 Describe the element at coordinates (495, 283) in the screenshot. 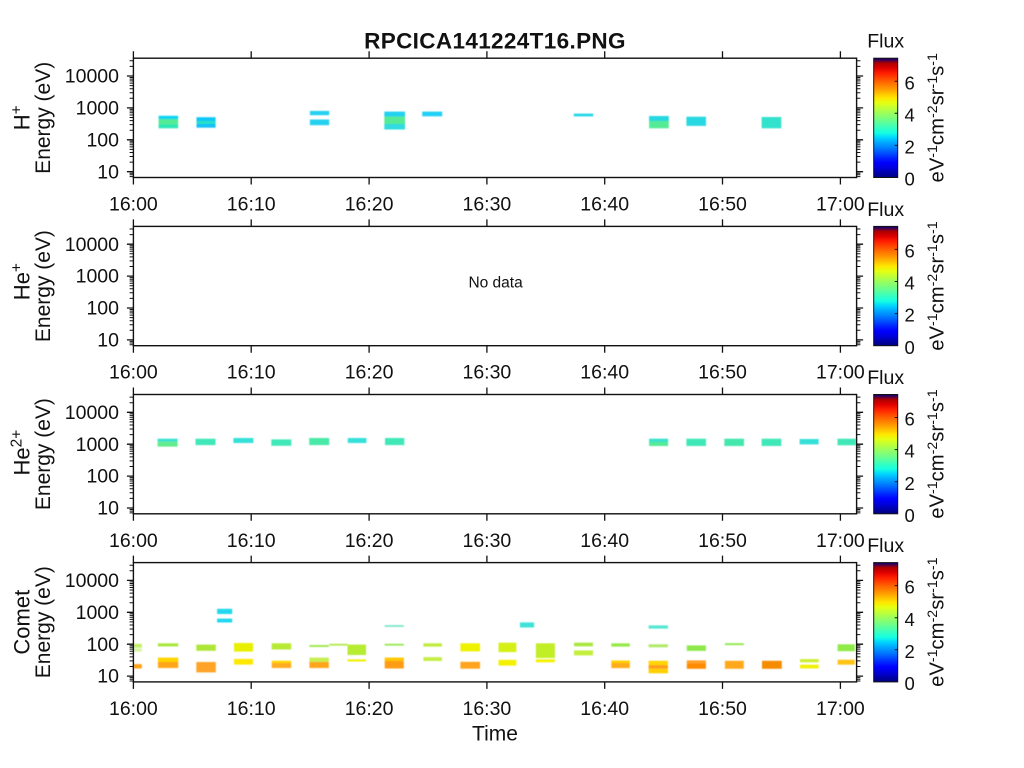

I see `svg-text: No data` at that location.